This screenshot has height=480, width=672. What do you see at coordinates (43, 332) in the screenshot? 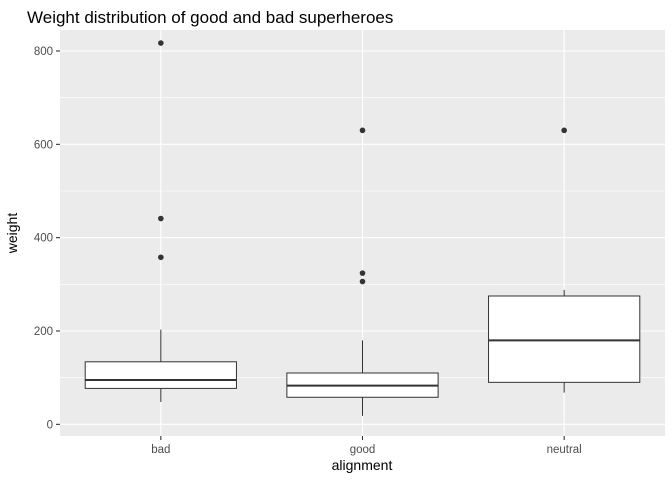
I see `y-tick-label: 200` at bounding box center [43, 332].